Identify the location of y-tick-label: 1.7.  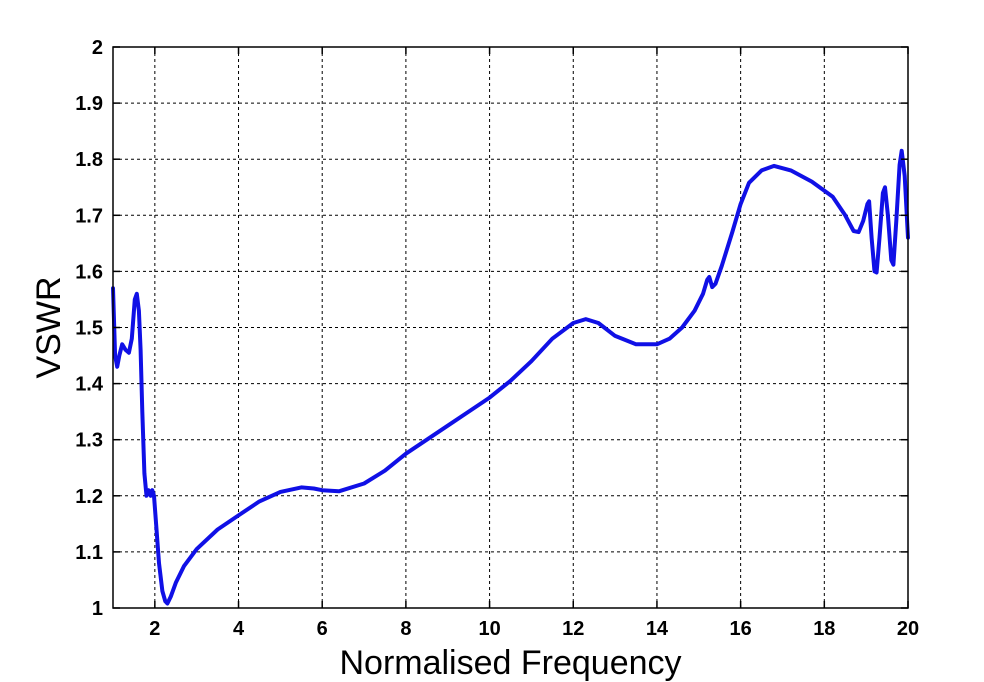
(89, 216).